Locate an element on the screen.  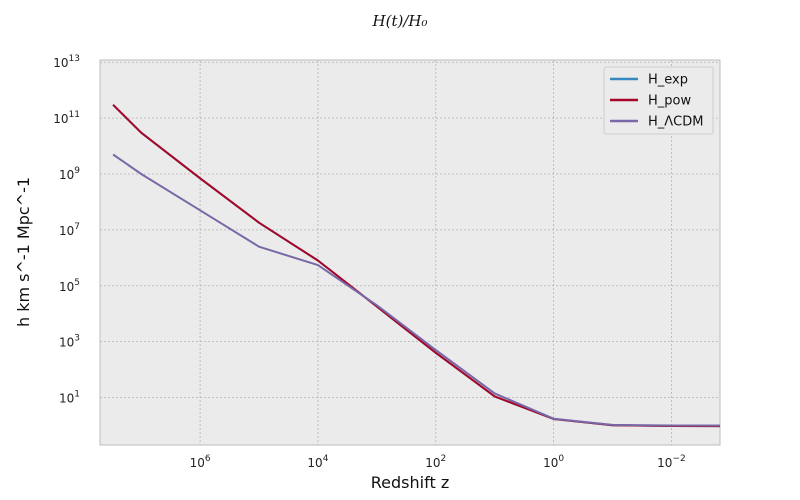
x-axis-ticks: 10⁶ 10⁴ 10² 10⁰ 10⁻² is located at coordinates (438, 462).